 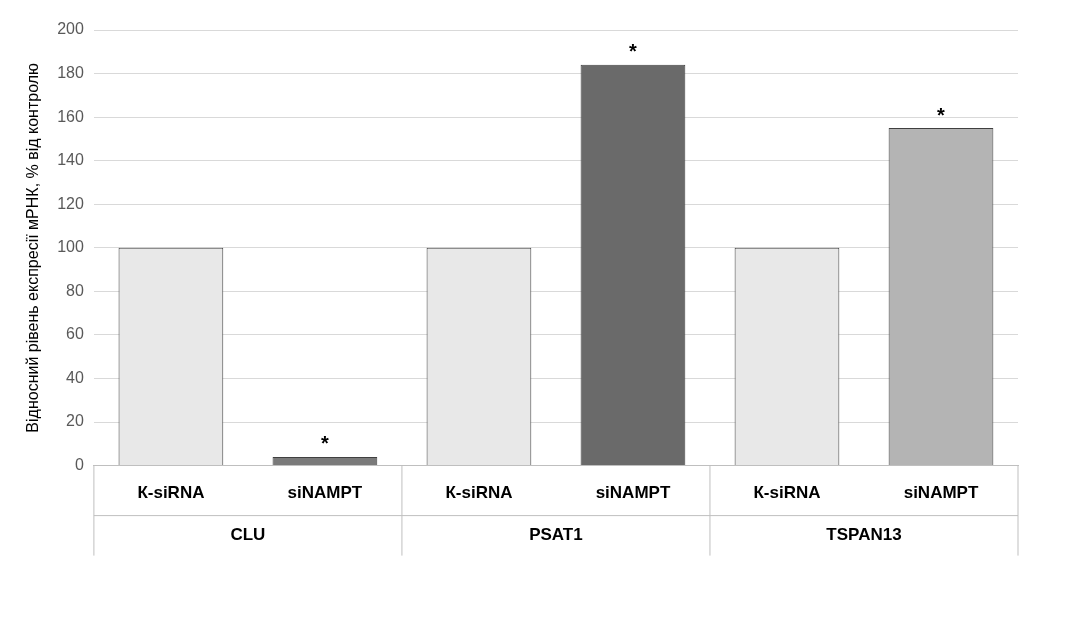 What do you see at coordinates (75, 334) in the screenshot?
I see `y-tick-label: 60` at bounding box center [75, 334].